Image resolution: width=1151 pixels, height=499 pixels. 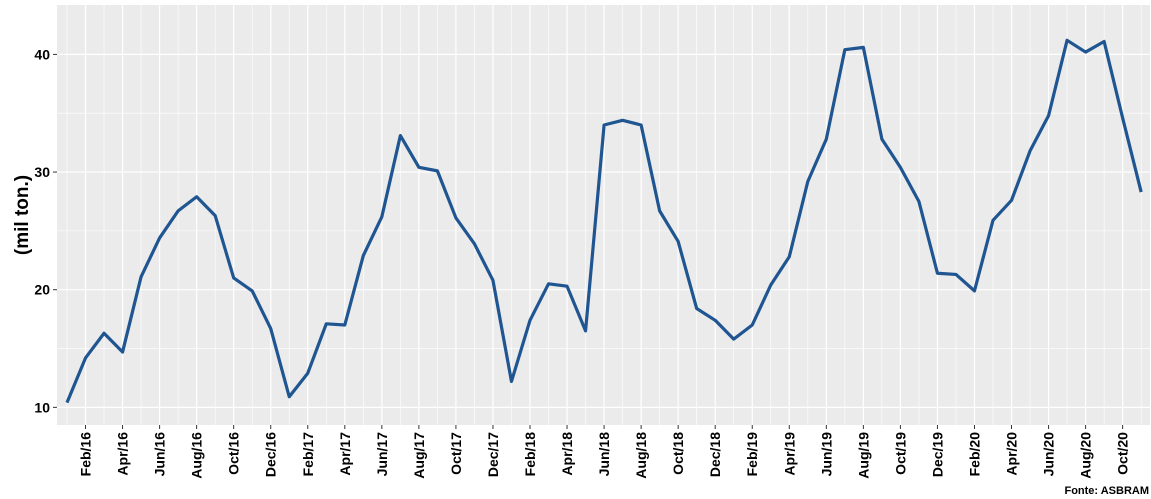 What do you see at coordinates (42, 172) in the screenshot?
I see `y-tick-label: 30` at bounding box center [42, 172].